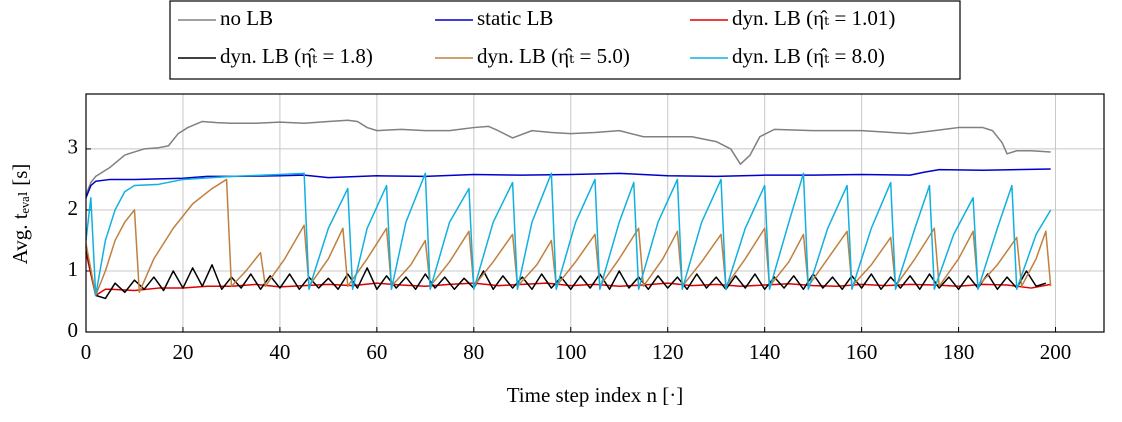 This screenshot has width=1122, height=422. I want to click on x-tick-label: 60, so click(376, 352).